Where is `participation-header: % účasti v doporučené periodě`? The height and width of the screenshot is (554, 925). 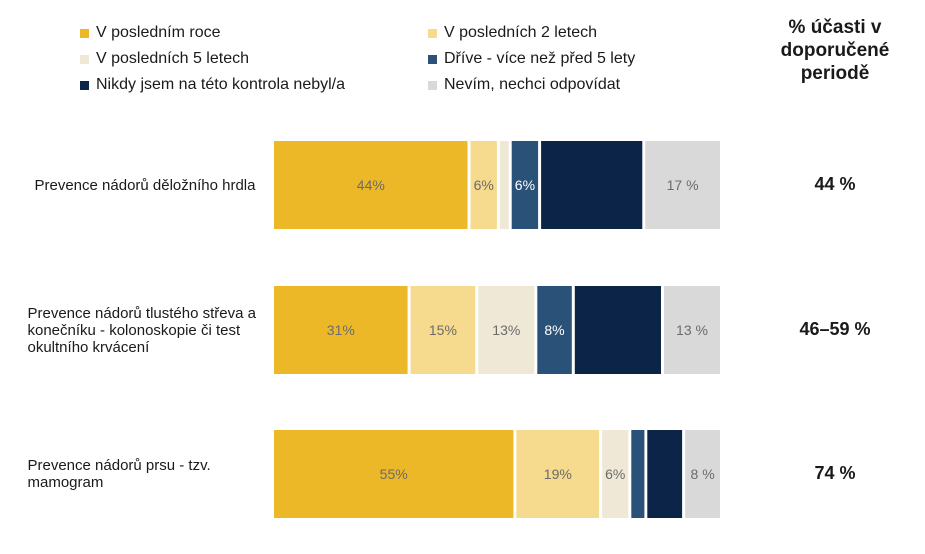 participation-header: % účasti v doporučené periodě is located at coordinates (835, 50).